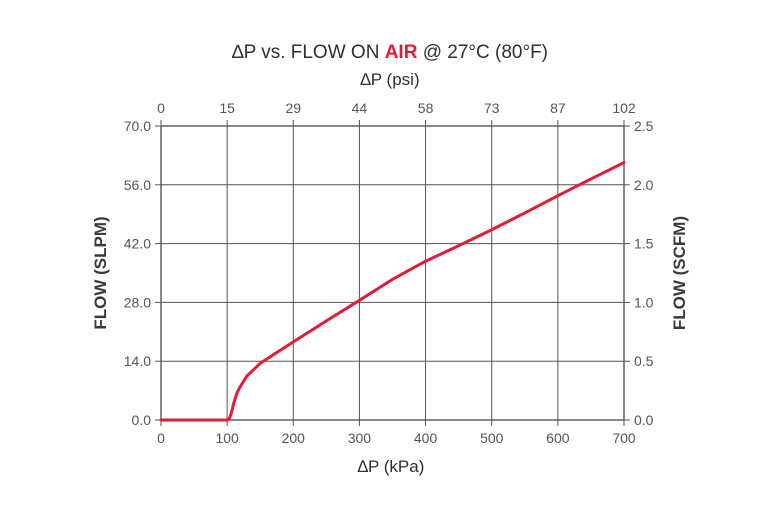 The width and height of the screenshot is (780, 520). What do you see at coordinates (227, 438) in the screenshot?
I see `x-tick-label: 100` at bounding box center [227, 438].